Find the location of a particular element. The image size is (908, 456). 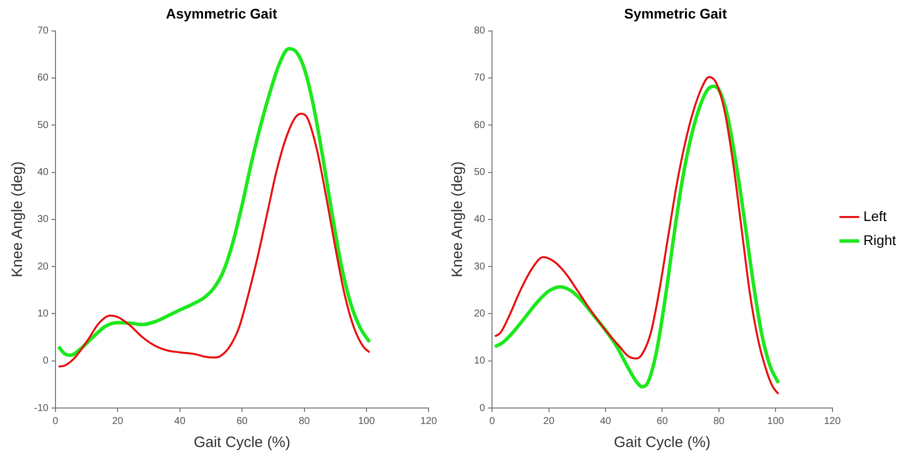

chart-title: Asymmetric Gait is located at coordinates (222, 13).